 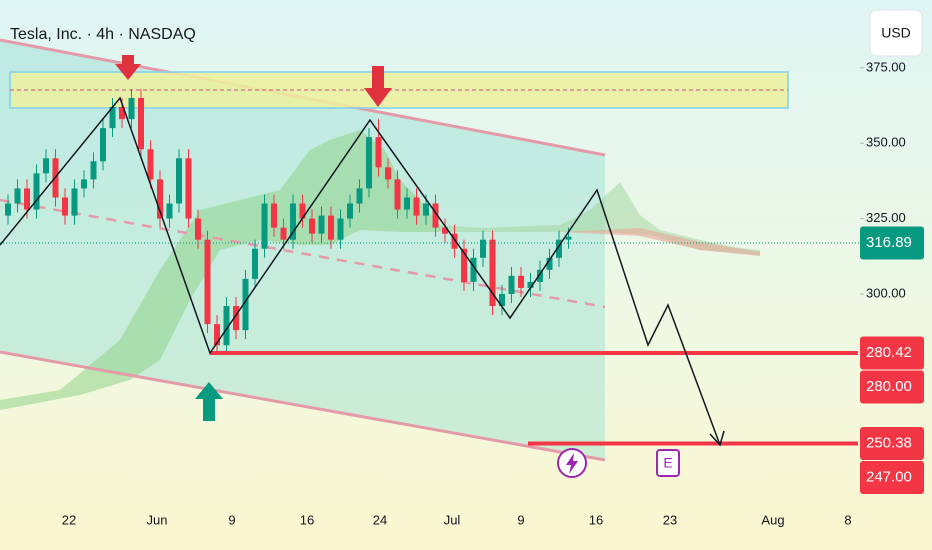 I want to click on y-tick-label: 350.00, so click(x=886, y=142).